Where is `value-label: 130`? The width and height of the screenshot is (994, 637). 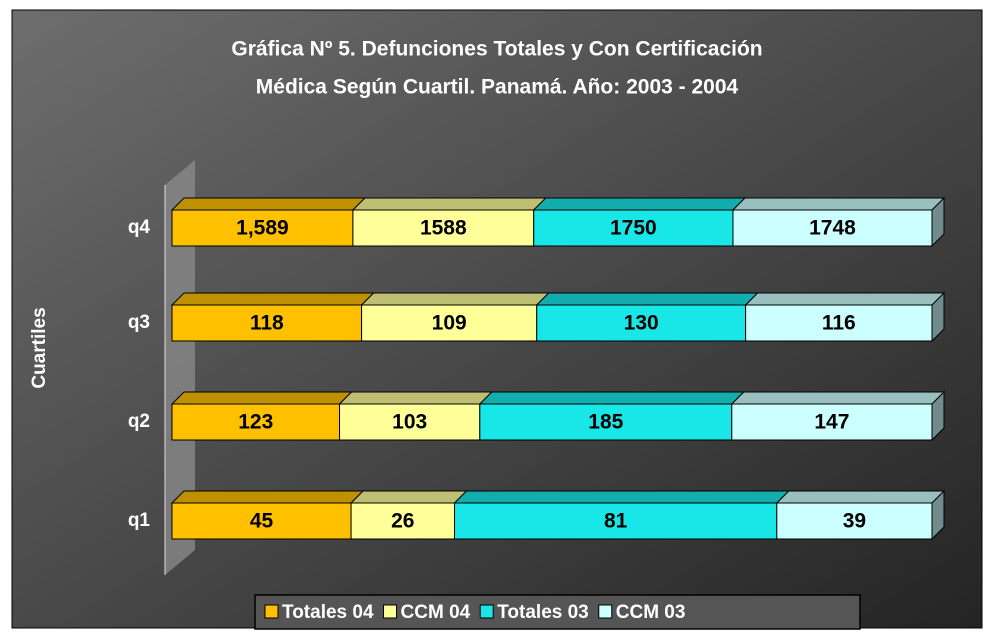
value-label: 130 is located at coordinates (641, 323).